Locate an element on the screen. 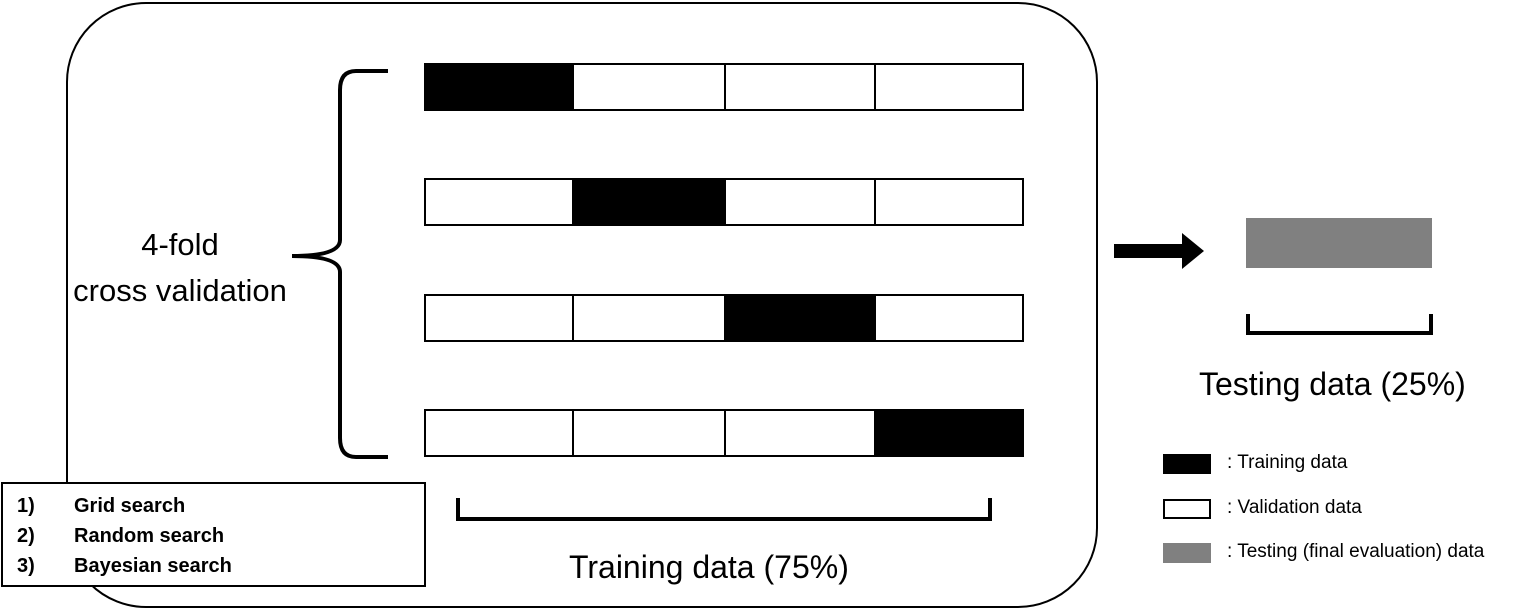 The width and height of the screenshot is (1537, 614). legend-label-training: : Training data is located at coordinates (1287, 462).